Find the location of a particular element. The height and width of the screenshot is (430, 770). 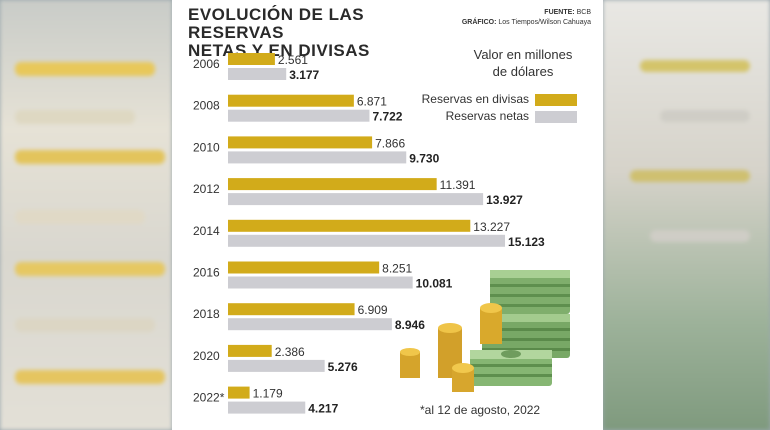

title-line-1: EVOLUCIÓN DE LAS RESERVAS is located at coordinates (276, 23).